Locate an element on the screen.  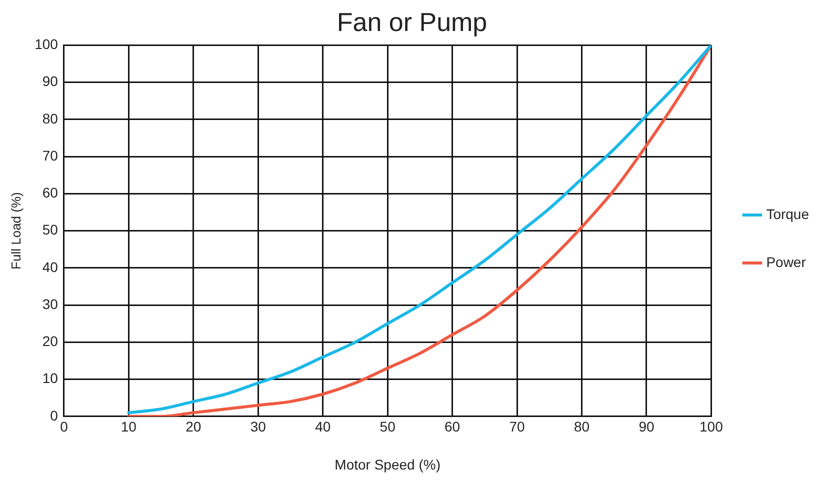
x-tick-label: 30 is located at coordinates (258, 426).